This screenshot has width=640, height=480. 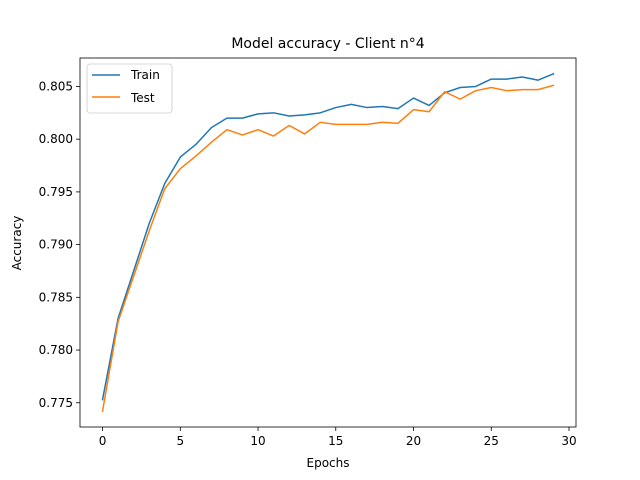 I want to click on y-tick-label: 0.795, so click(x=56, y=192).